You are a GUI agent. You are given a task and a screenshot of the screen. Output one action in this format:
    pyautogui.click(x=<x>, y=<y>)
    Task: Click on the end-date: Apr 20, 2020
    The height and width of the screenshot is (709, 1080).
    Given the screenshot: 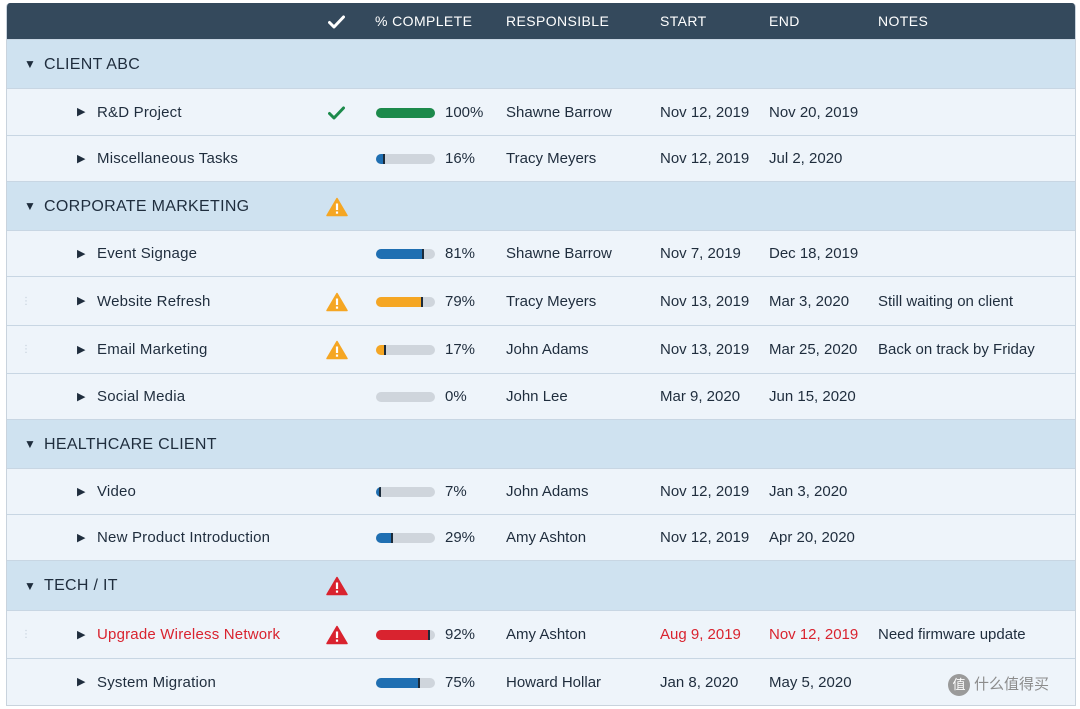 What is the action you would take?
    pyautogui.click(x=812, y=537)
    